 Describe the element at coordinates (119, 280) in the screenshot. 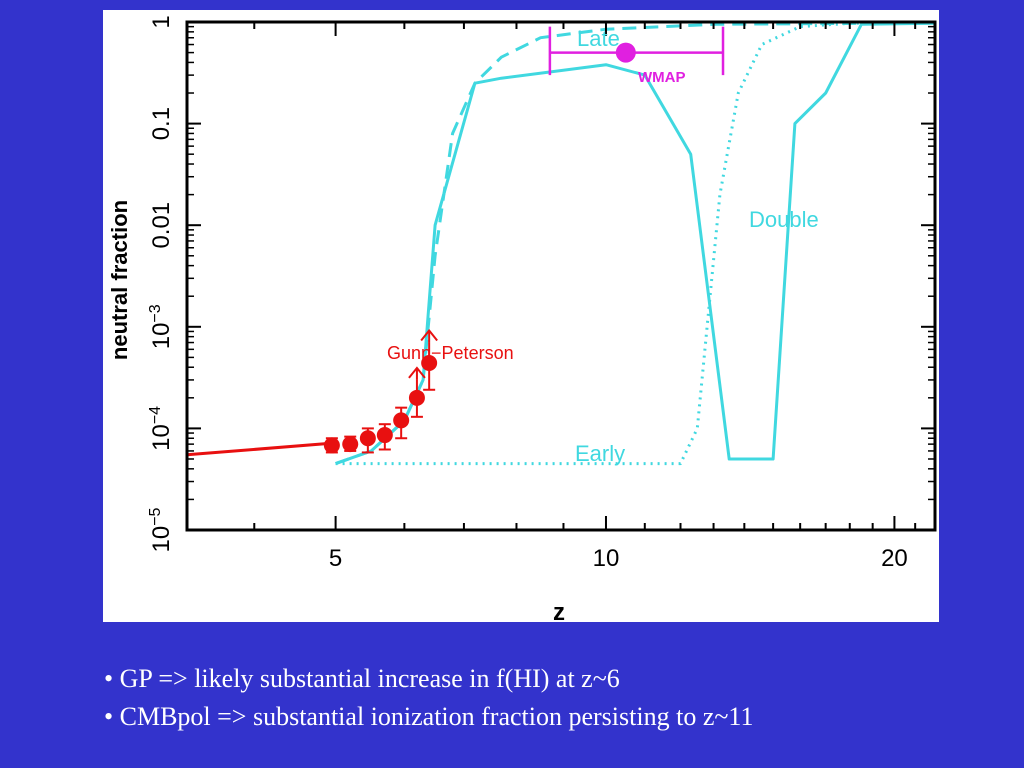

I see `y-axis-label: neutral fraction` at that location.